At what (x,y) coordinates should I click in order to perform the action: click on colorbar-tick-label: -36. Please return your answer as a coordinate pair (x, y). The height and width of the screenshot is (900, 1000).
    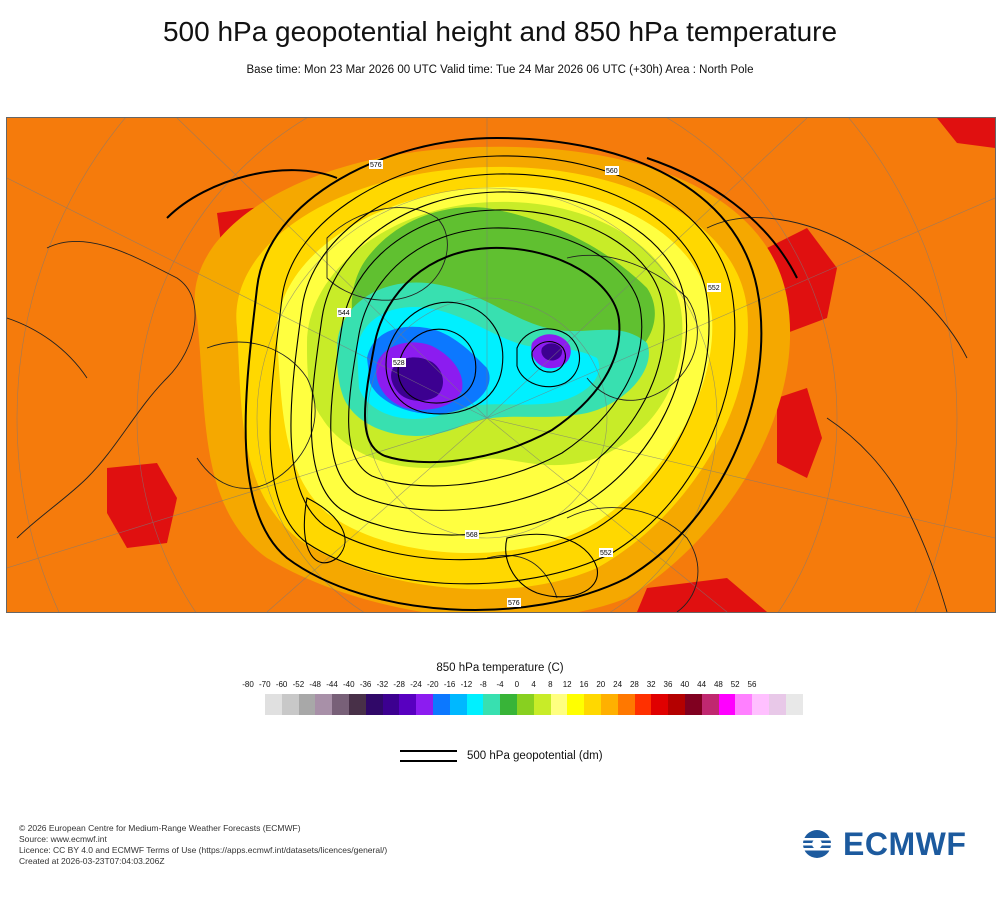
    Looking at the image, I should click on (365, 684).